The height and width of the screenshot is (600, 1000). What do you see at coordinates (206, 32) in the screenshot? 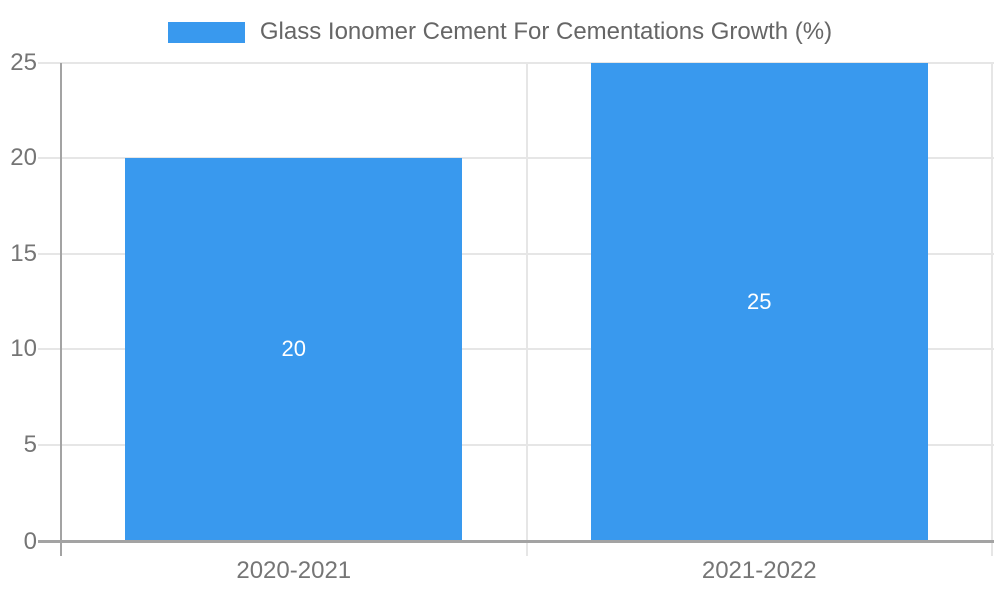
I see `legend-swatch` at bounding box center [206, 32].